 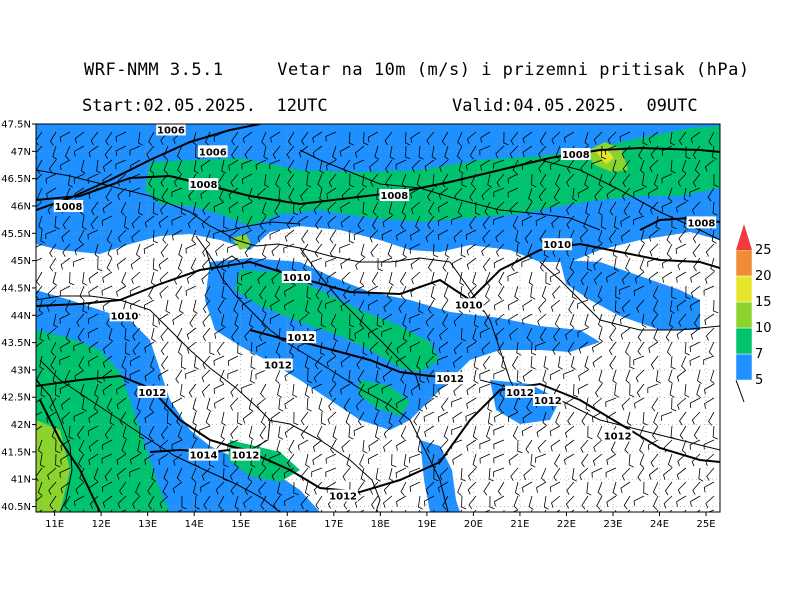 I want to click on colorbar-segment, so click(x=744, y=289).